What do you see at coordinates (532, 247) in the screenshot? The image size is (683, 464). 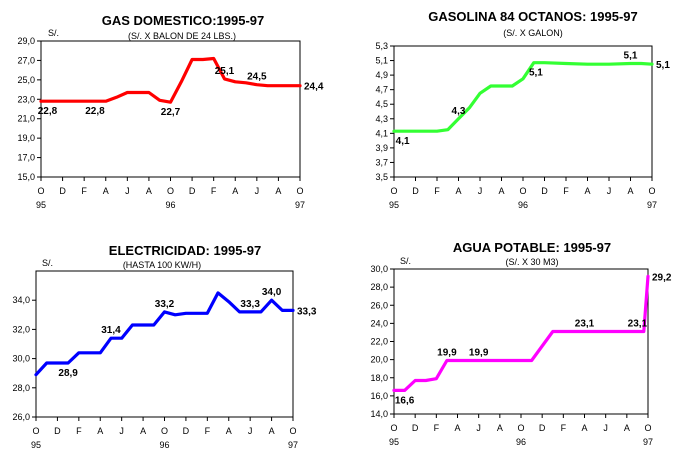 I see `chart-title: AGUA POTABLE: 1995-97` at bounding box center [532, 247].